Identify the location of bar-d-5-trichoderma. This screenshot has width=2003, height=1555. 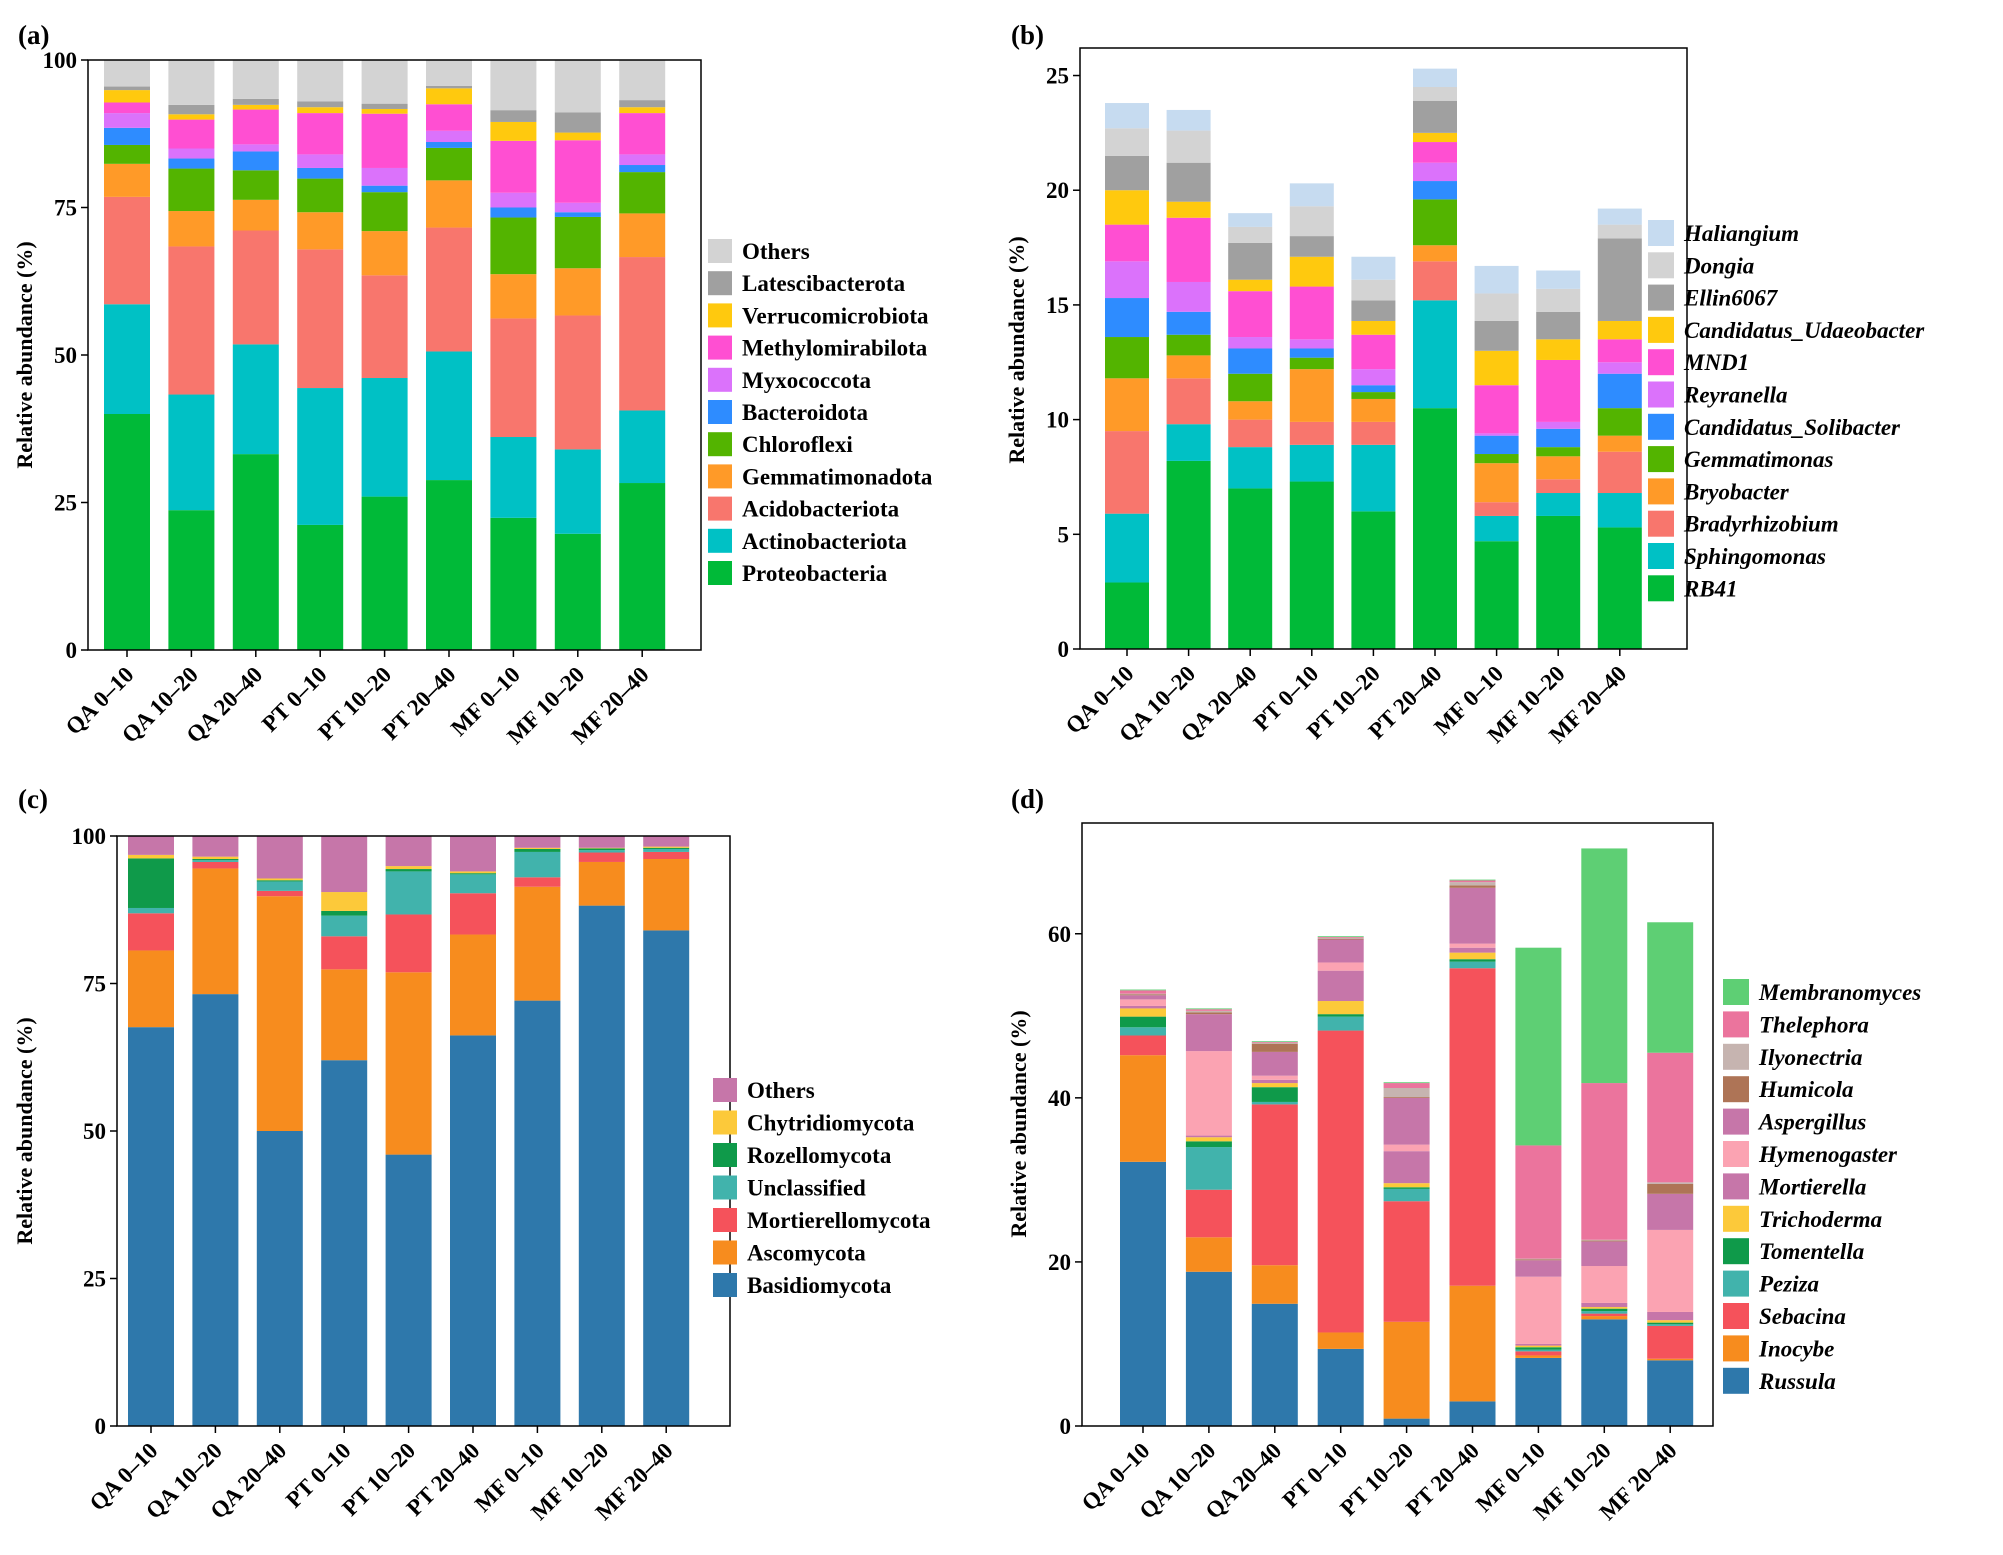
(1472, 956).